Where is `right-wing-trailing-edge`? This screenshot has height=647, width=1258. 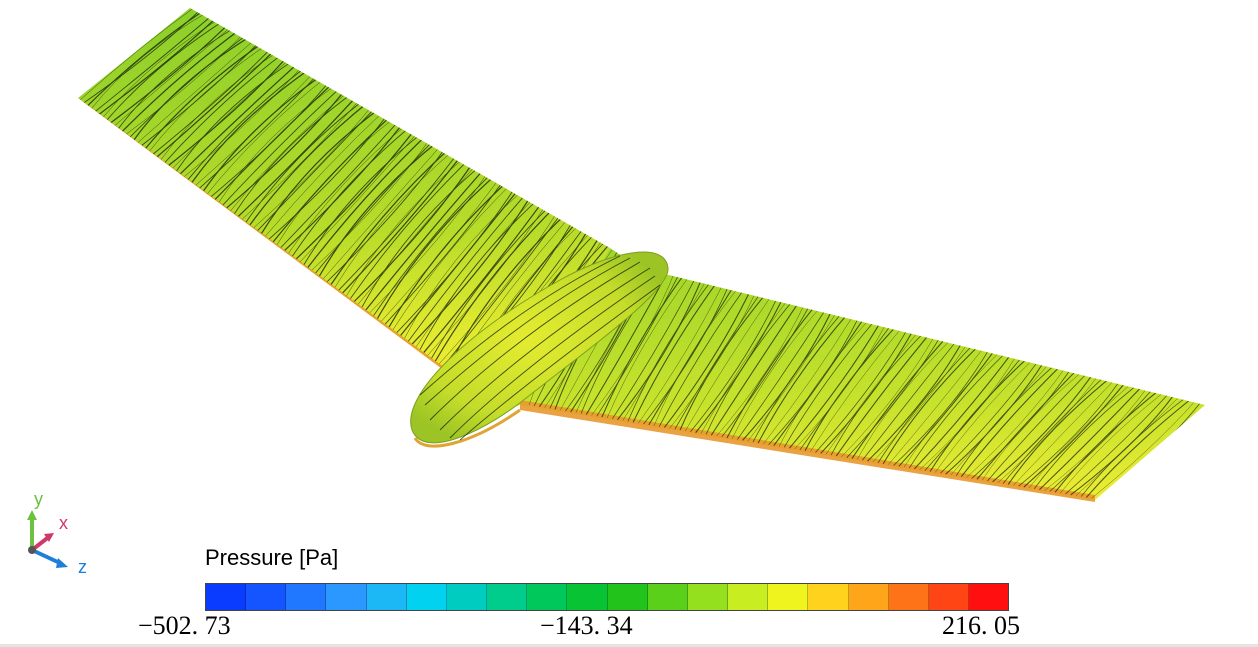 right-wing-trailing-edge is located at coordinates (807, 451).